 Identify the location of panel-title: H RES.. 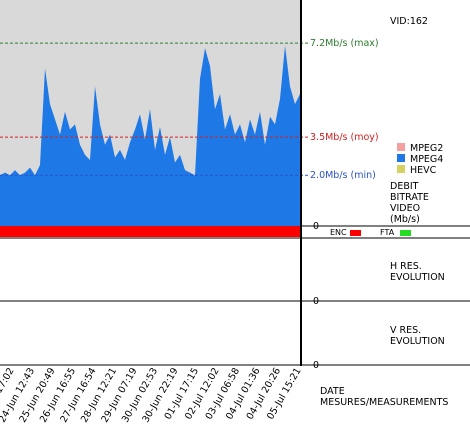
(406, 266).